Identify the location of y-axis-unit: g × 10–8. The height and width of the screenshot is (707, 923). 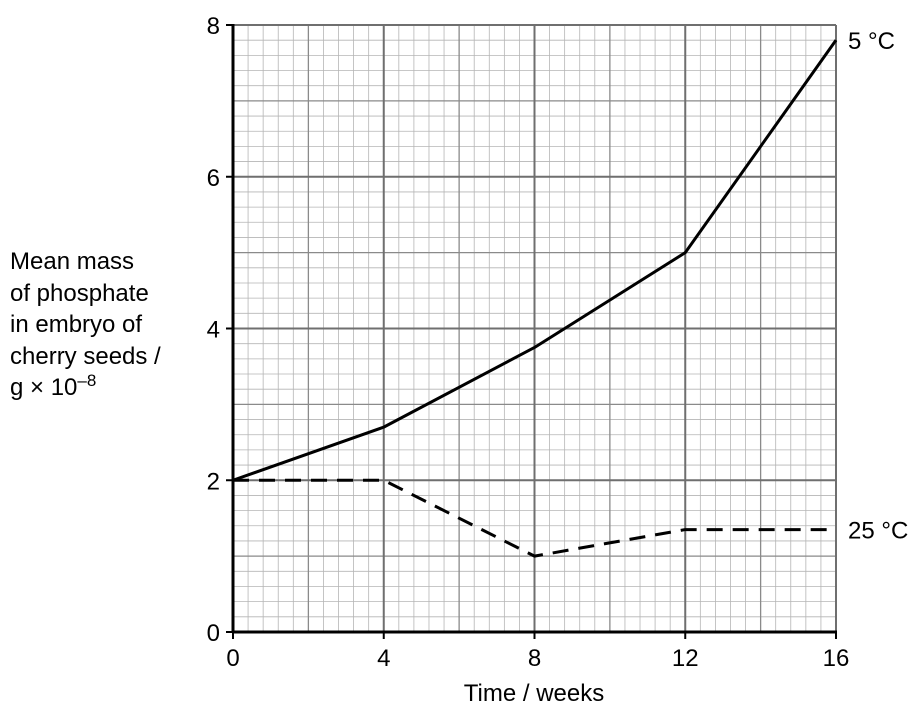
(85, 388).